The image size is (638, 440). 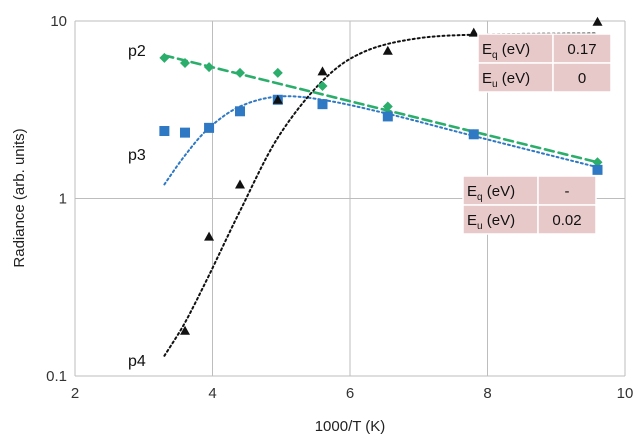 What do you see at coordinates (487, 393) in the screenshot?
I see `x-tick-label-3: 8` at bounding box center [487, 393].